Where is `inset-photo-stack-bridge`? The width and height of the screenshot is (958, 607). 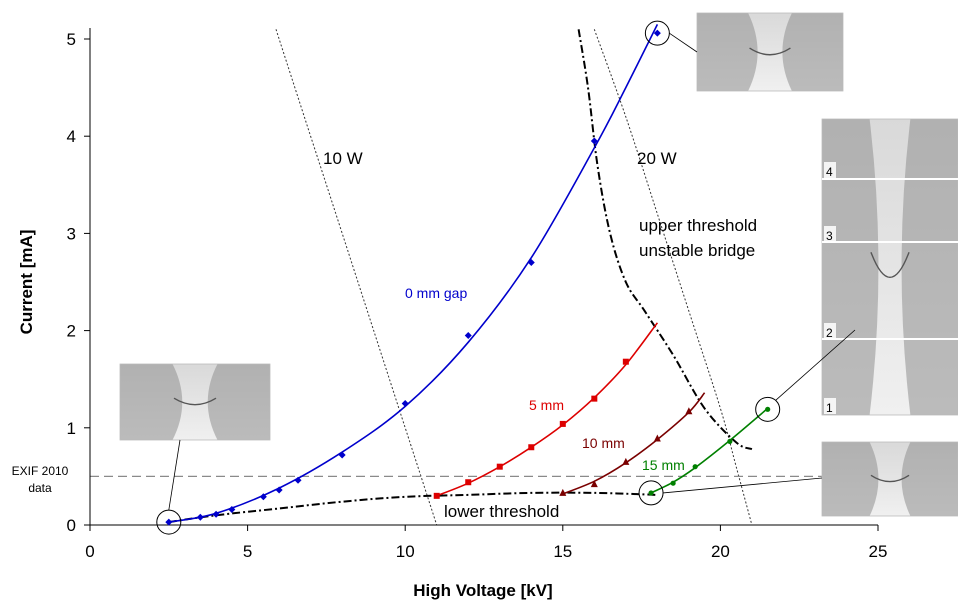 inset-photo-stack-bridge is located at coordinates (890, 265).